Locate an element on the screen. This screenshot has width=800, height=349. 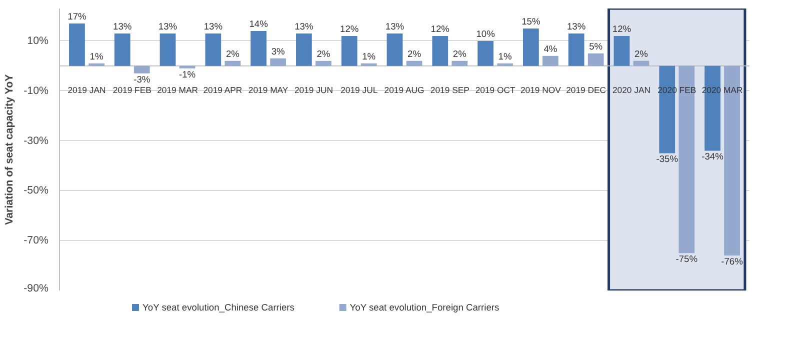
y-tick-label: -50% is located at coordinates (37, 190).